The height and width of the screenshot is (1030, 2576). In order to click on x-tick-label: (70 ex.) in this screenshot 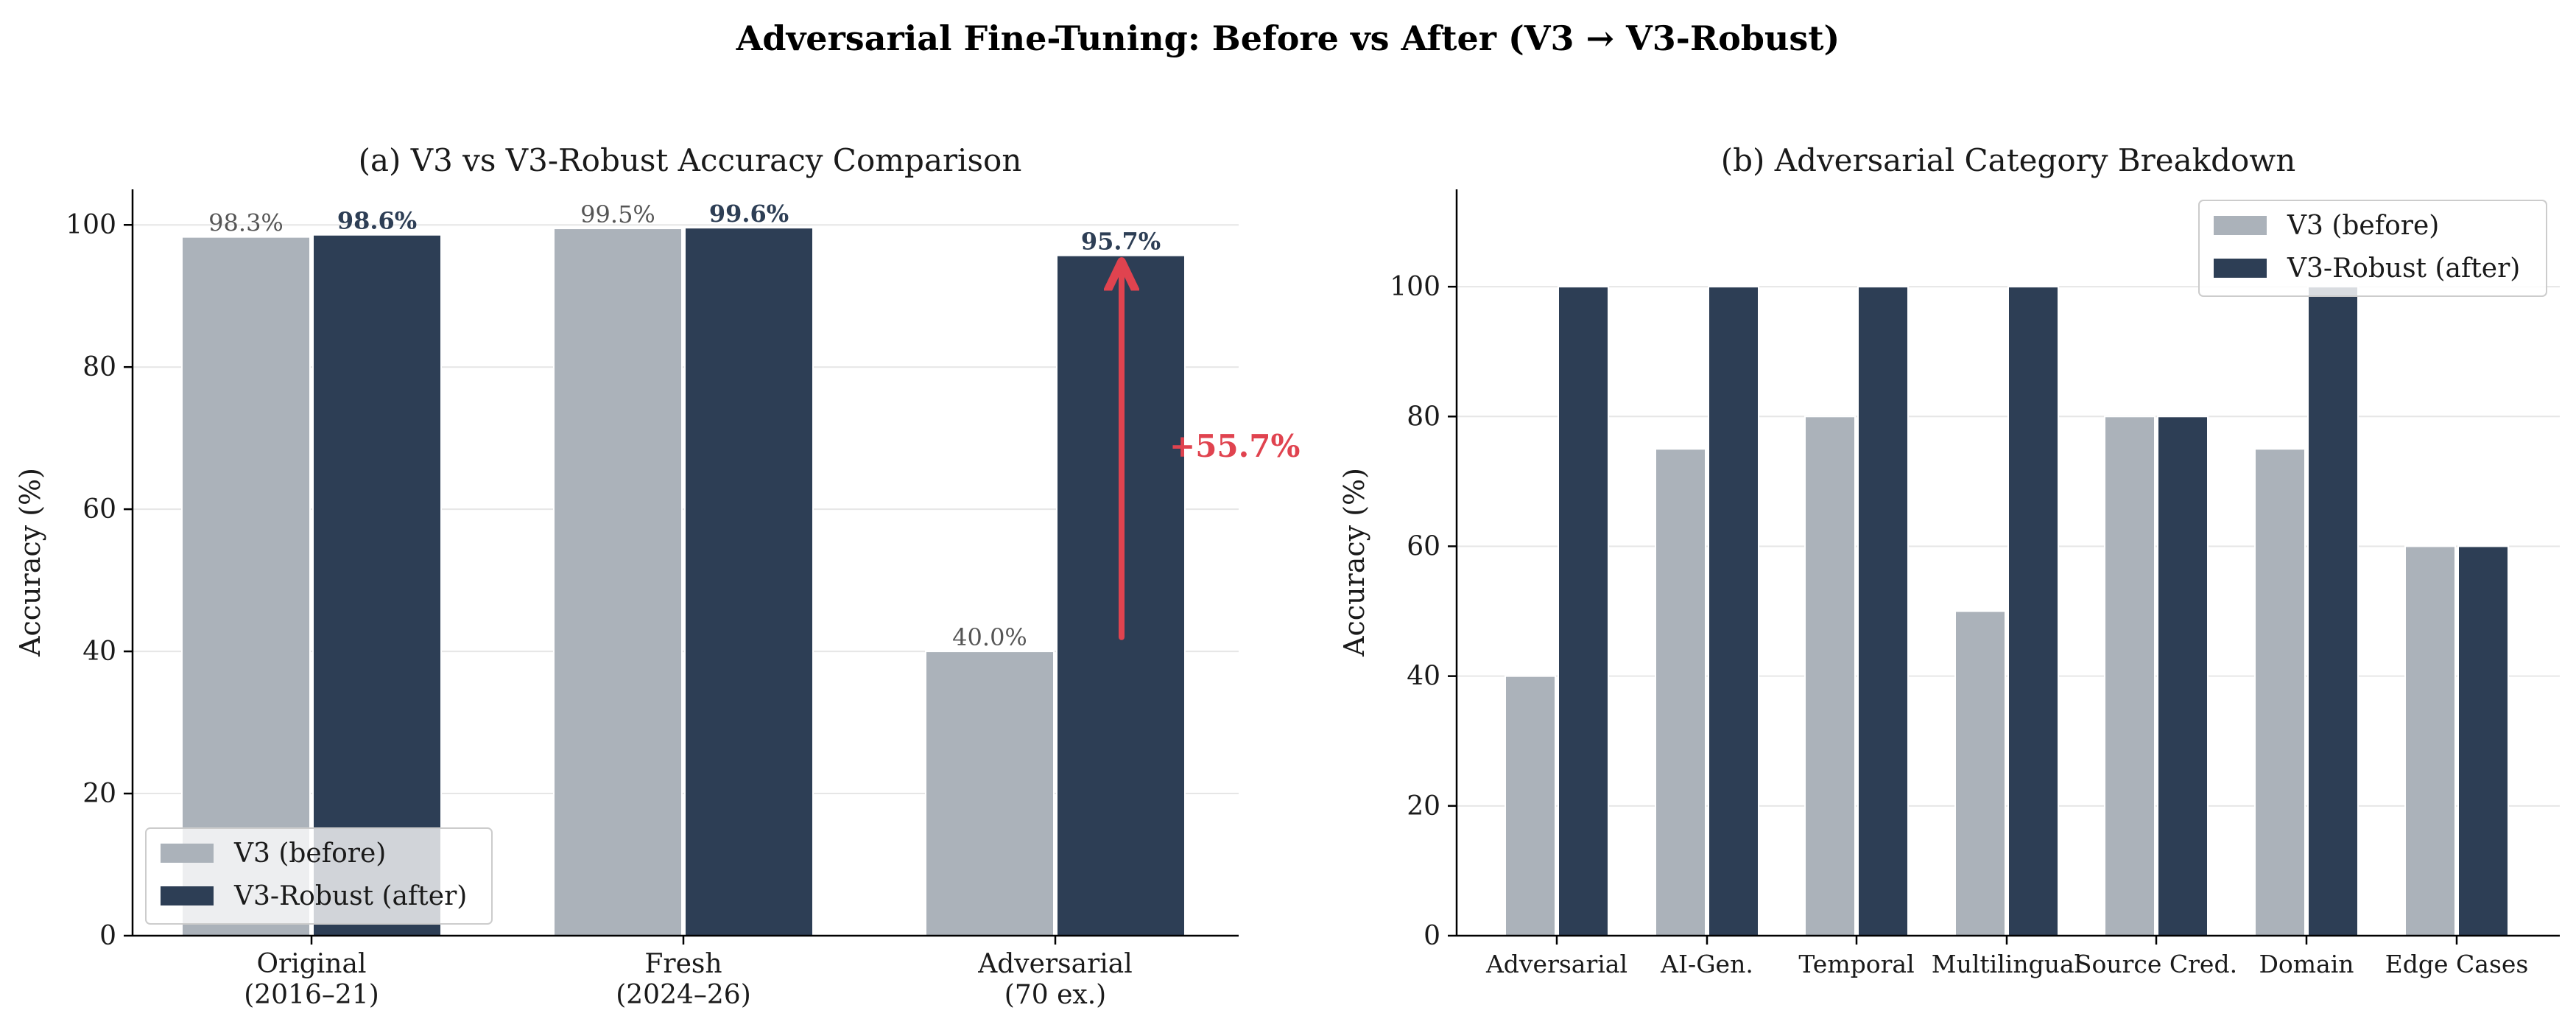, I will do `click(1055, 995)`.